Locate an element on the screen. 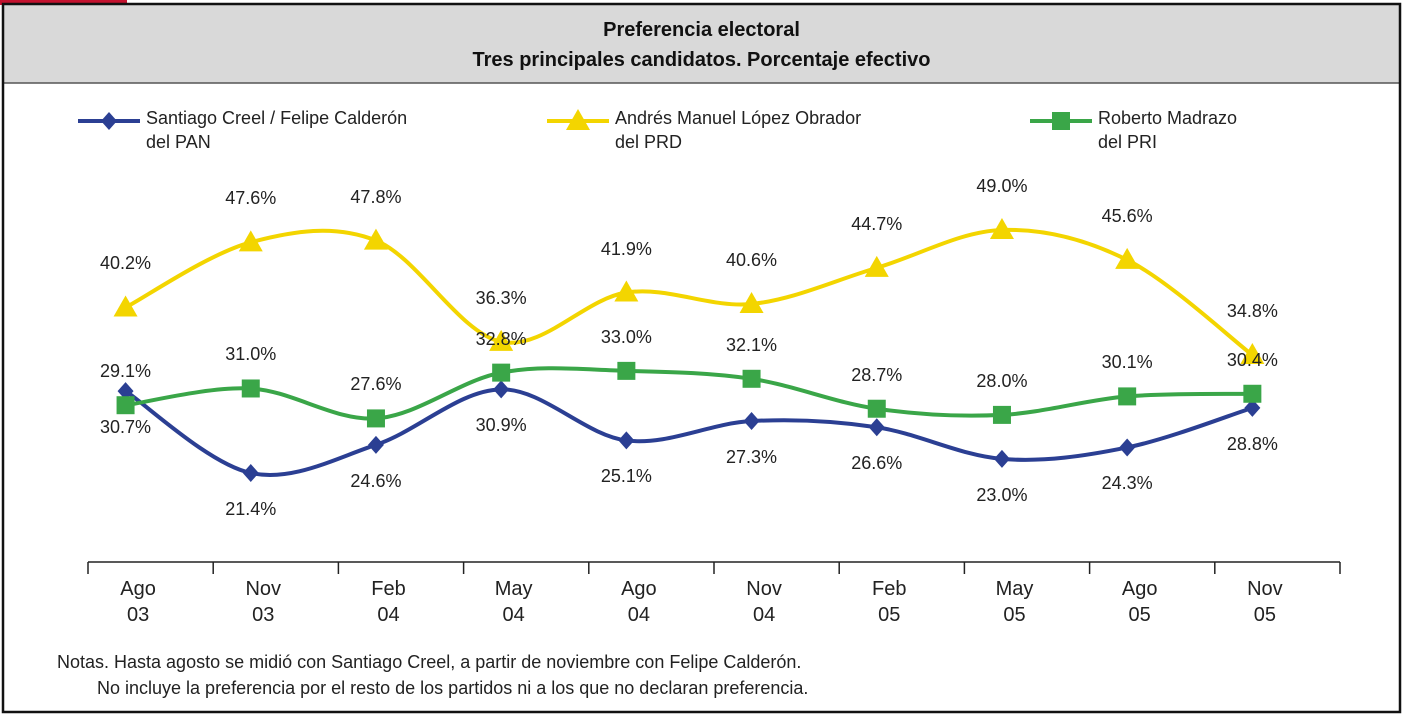  legend-label: Santiago Creel / Felipe Calderón del PAN is located at coordinates (277, 130).